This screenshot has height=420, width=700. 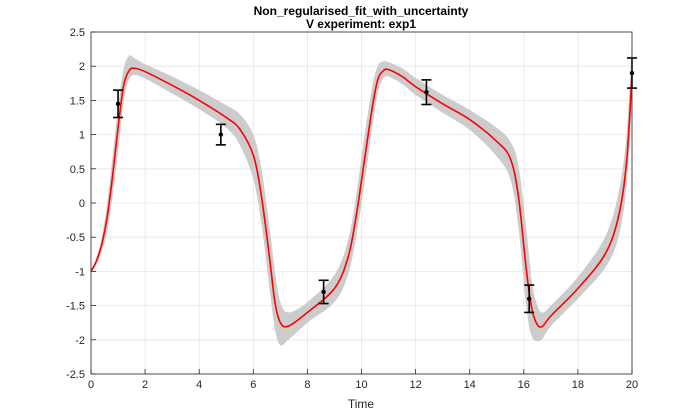 I want to click on x-tick-label: 10, so click(x=361, y=385).